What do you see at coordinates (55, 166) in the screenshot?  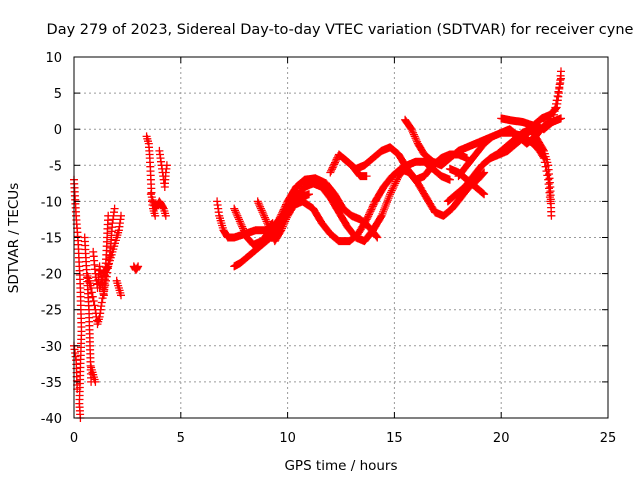 I see `y-tick-label: -5` at bounding box center [55, 166].